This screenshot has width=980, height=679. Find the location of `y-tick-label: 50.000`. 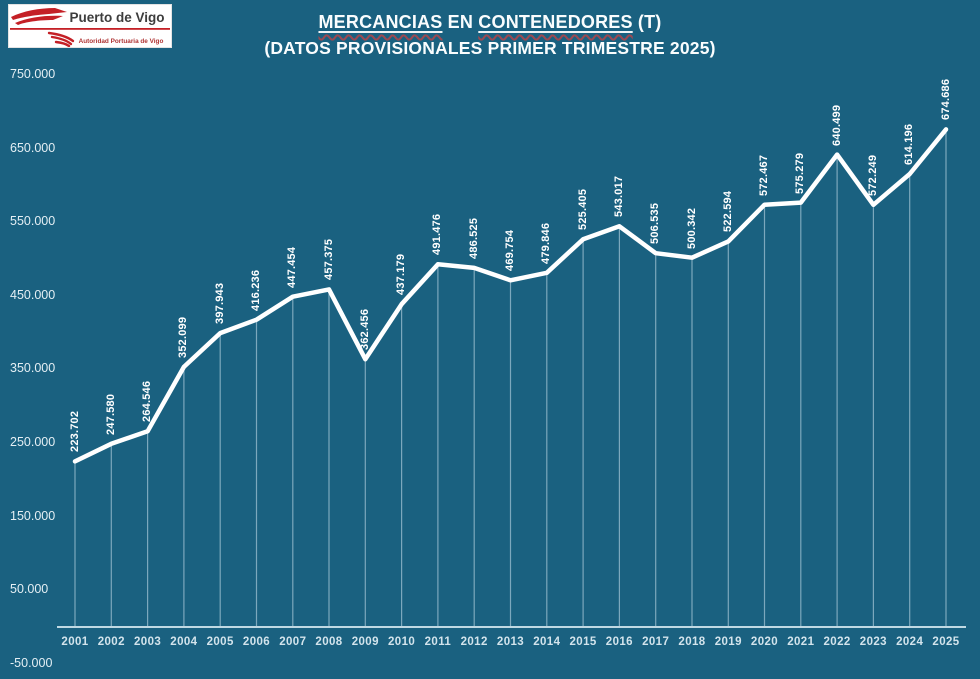

y-tick-label: 50.000 is located at coordinates (29, 589).